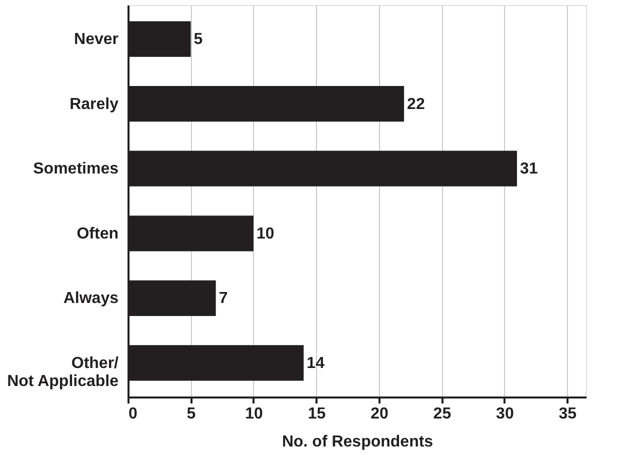 Image resolution: width=633 pixels, height=455 pixels. I want to click on x-tick-label: 25, so click(442, 414).